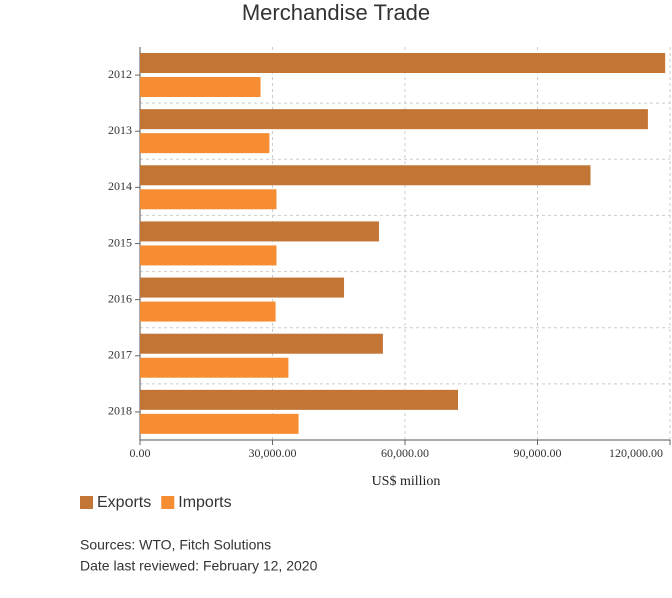  I want to click on x-tick-label: 30,000.00, so click(273, 453).